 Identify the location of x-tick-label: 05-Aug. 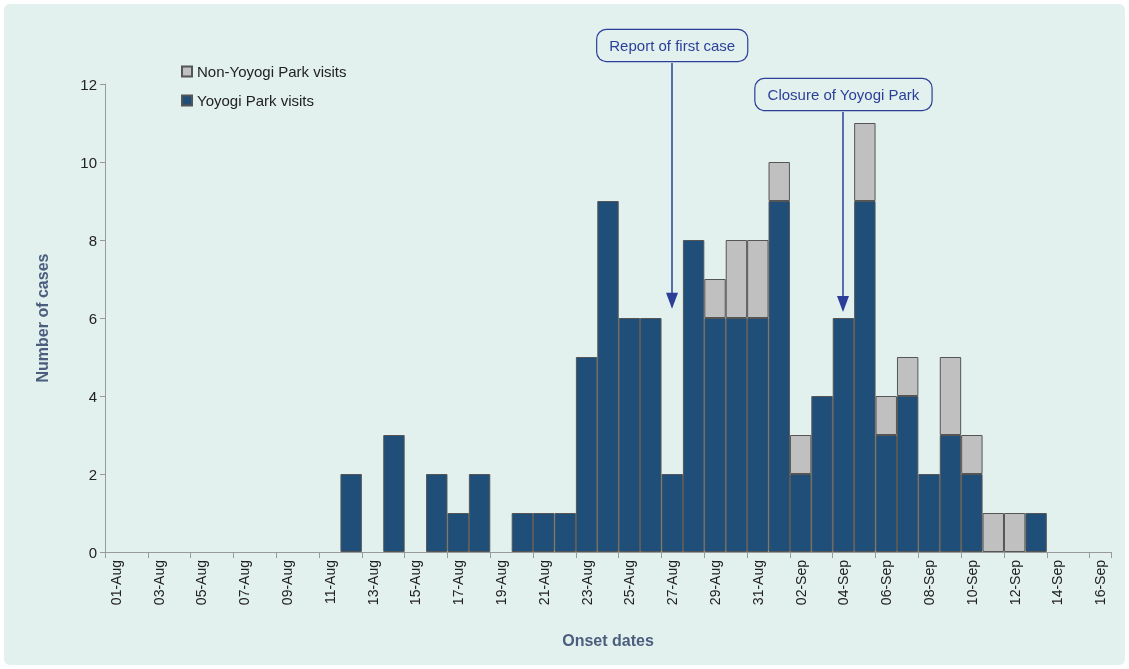
(201, 583).